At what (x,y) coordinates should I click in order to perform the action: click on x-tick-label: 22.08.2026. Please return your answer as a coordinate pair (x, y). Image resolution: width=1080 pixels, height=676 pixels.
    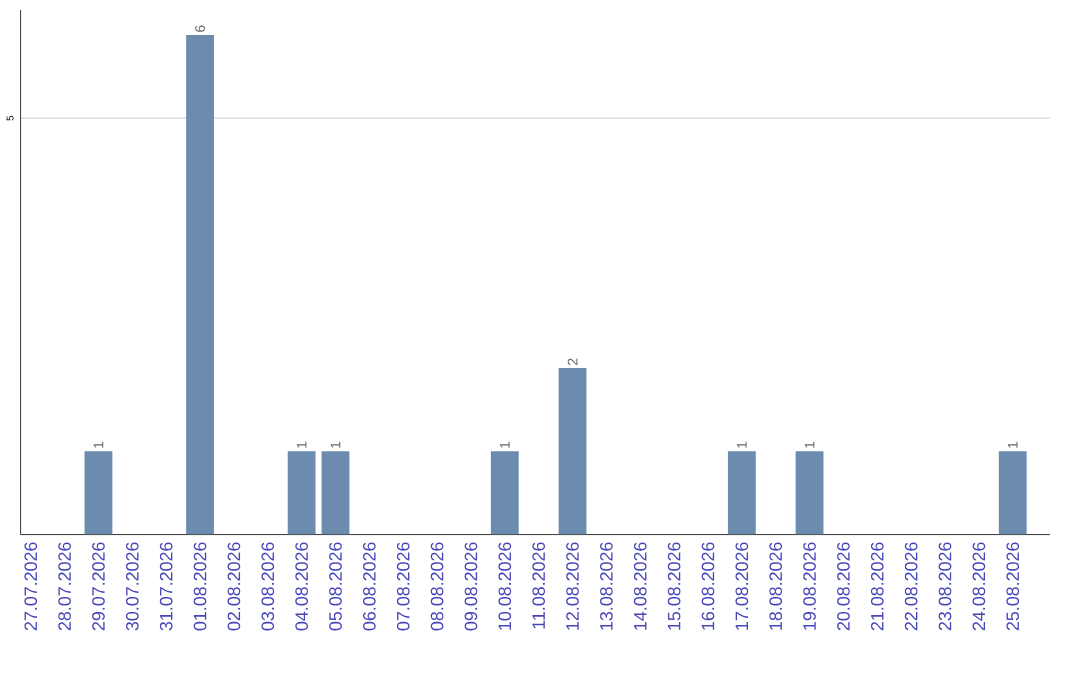
    Looking at the image, I should click on (911, 586).